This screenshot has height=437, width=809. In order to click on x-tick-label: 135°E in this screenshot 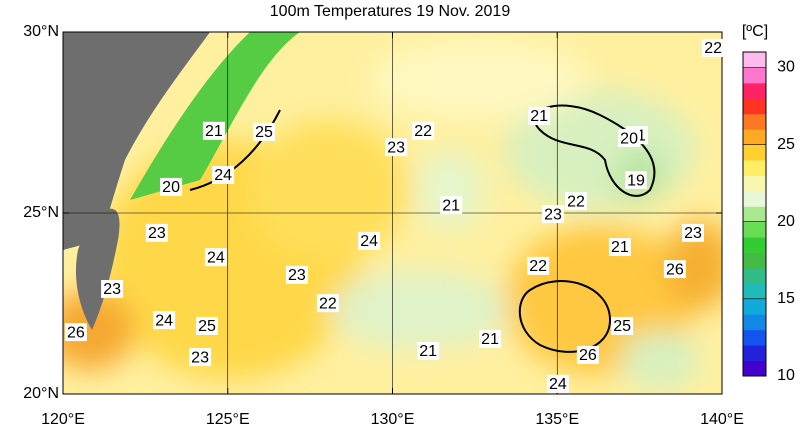, I will do `click(557, 419)`.